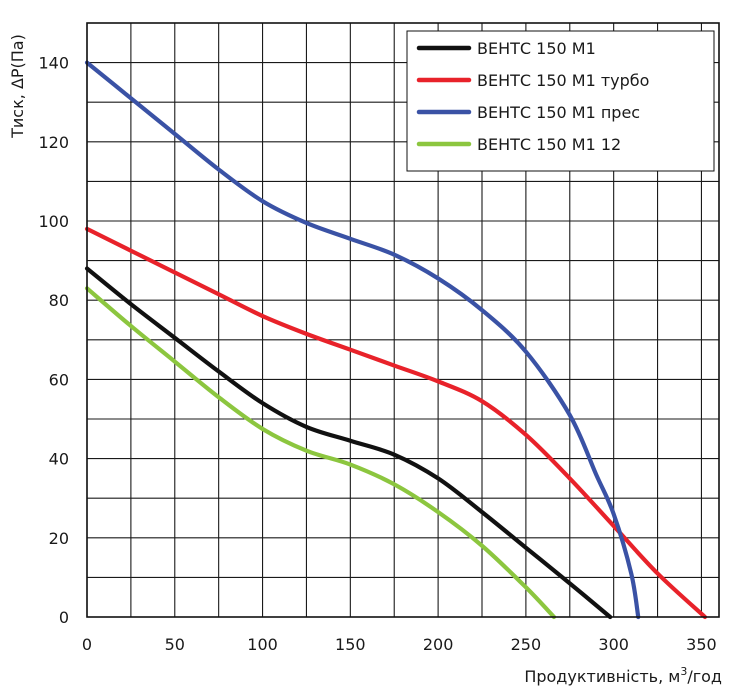 The height and width of the screenshot is (699, 748). What do you see at coordinates (53, 63) in the screenshot?
I see `y-tick-label: 140` at bounding box center [53, 63].